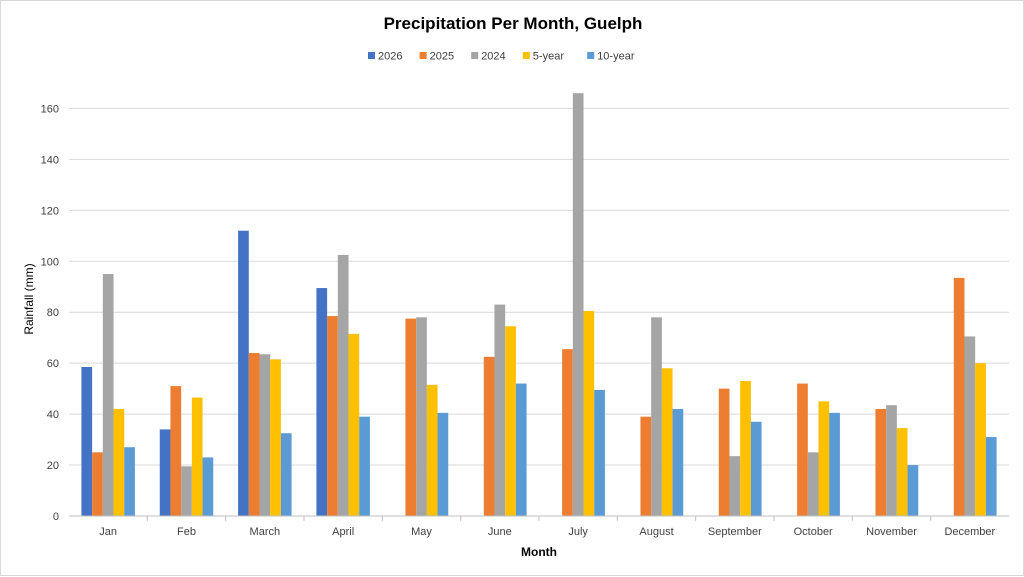 Image resolution: width=1024 pixels, height=577 pixels. What do you see at coordinates (549, 57) in the screenshot?
I see `legend-label: 5-year` at bounding box center [549, 57].